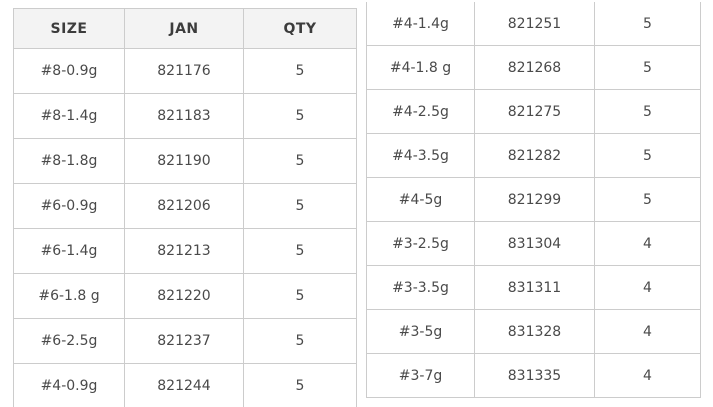 This screenshot has height=407, width=713. I want to click on jan-cell: 821244, so click(184, 385).